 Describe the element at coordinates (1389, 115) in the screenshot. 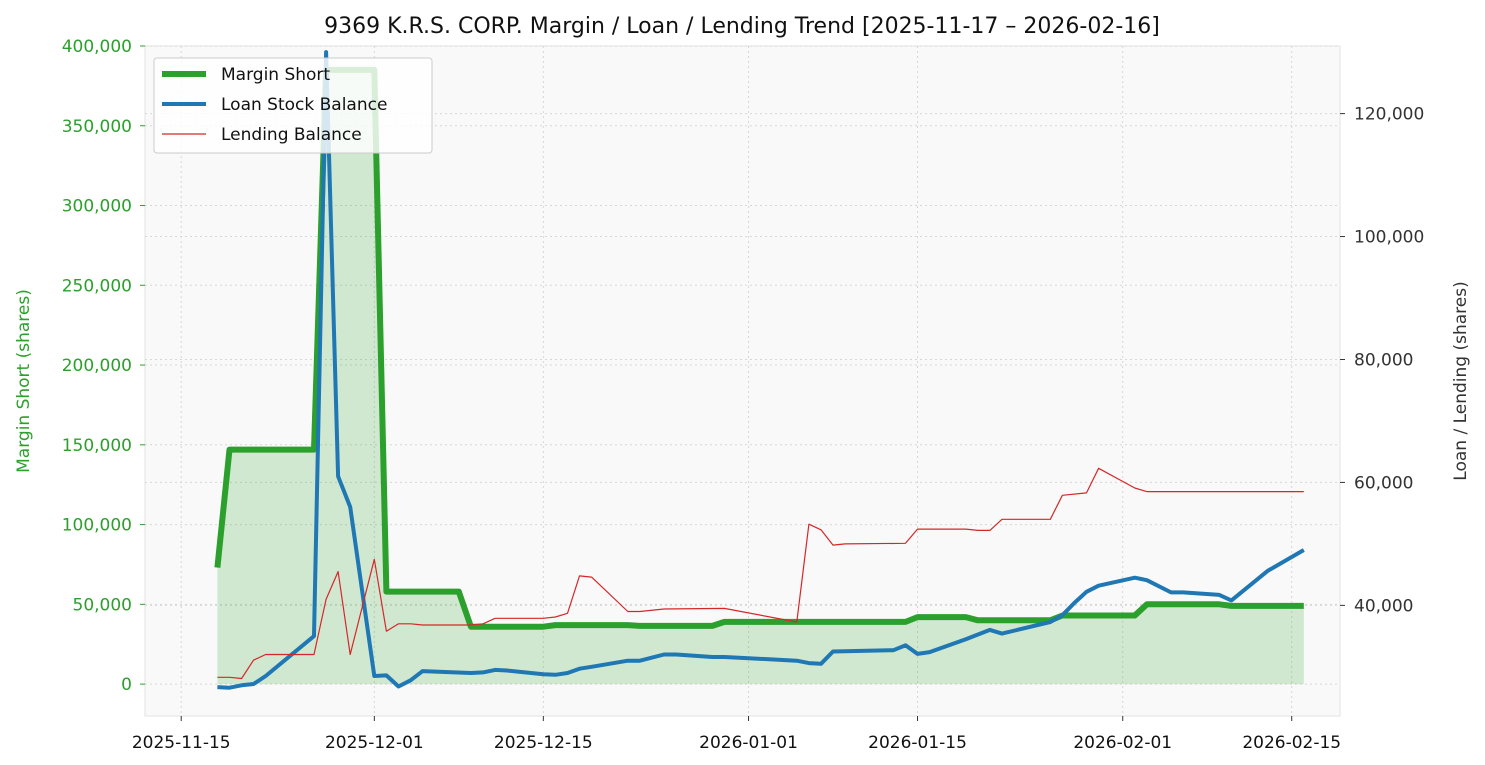

I see `y-right-tick-label: 120,000` at that location.